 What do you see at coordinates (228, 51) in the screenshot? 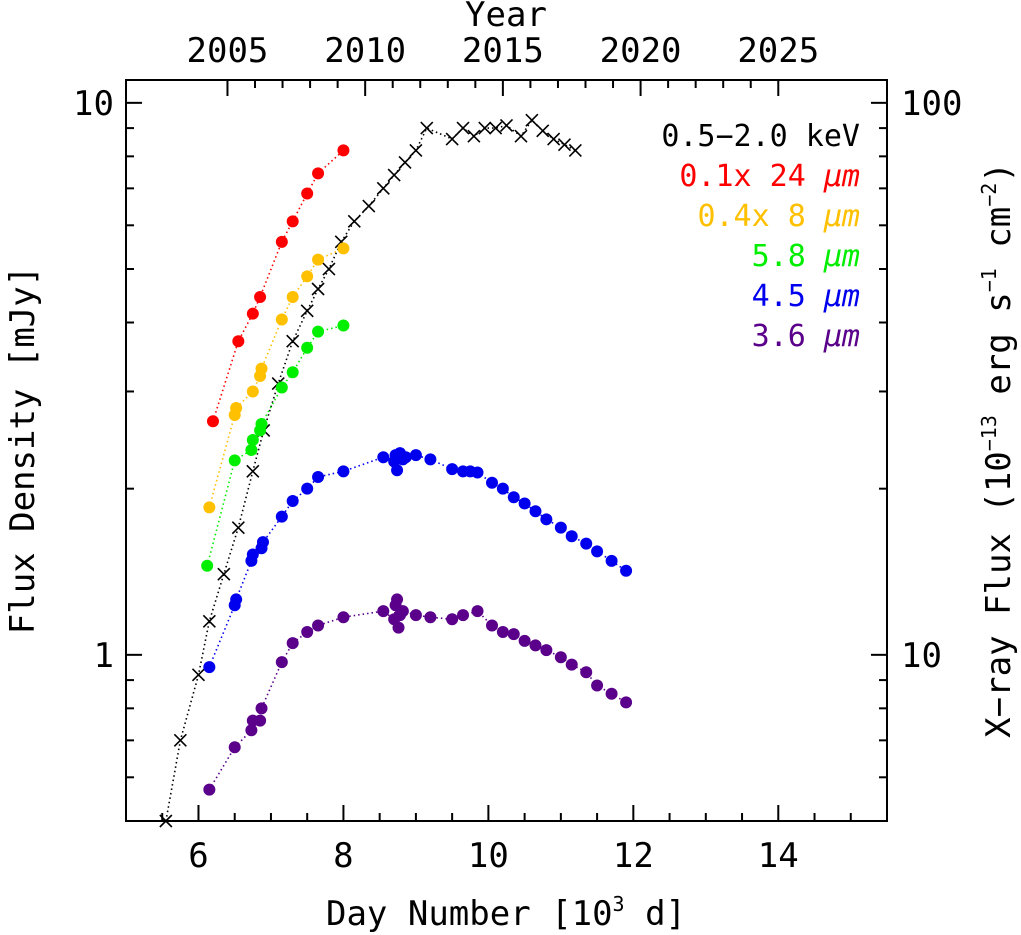
I see `top-tick-label: 2005` at bounding box center [228, 51].